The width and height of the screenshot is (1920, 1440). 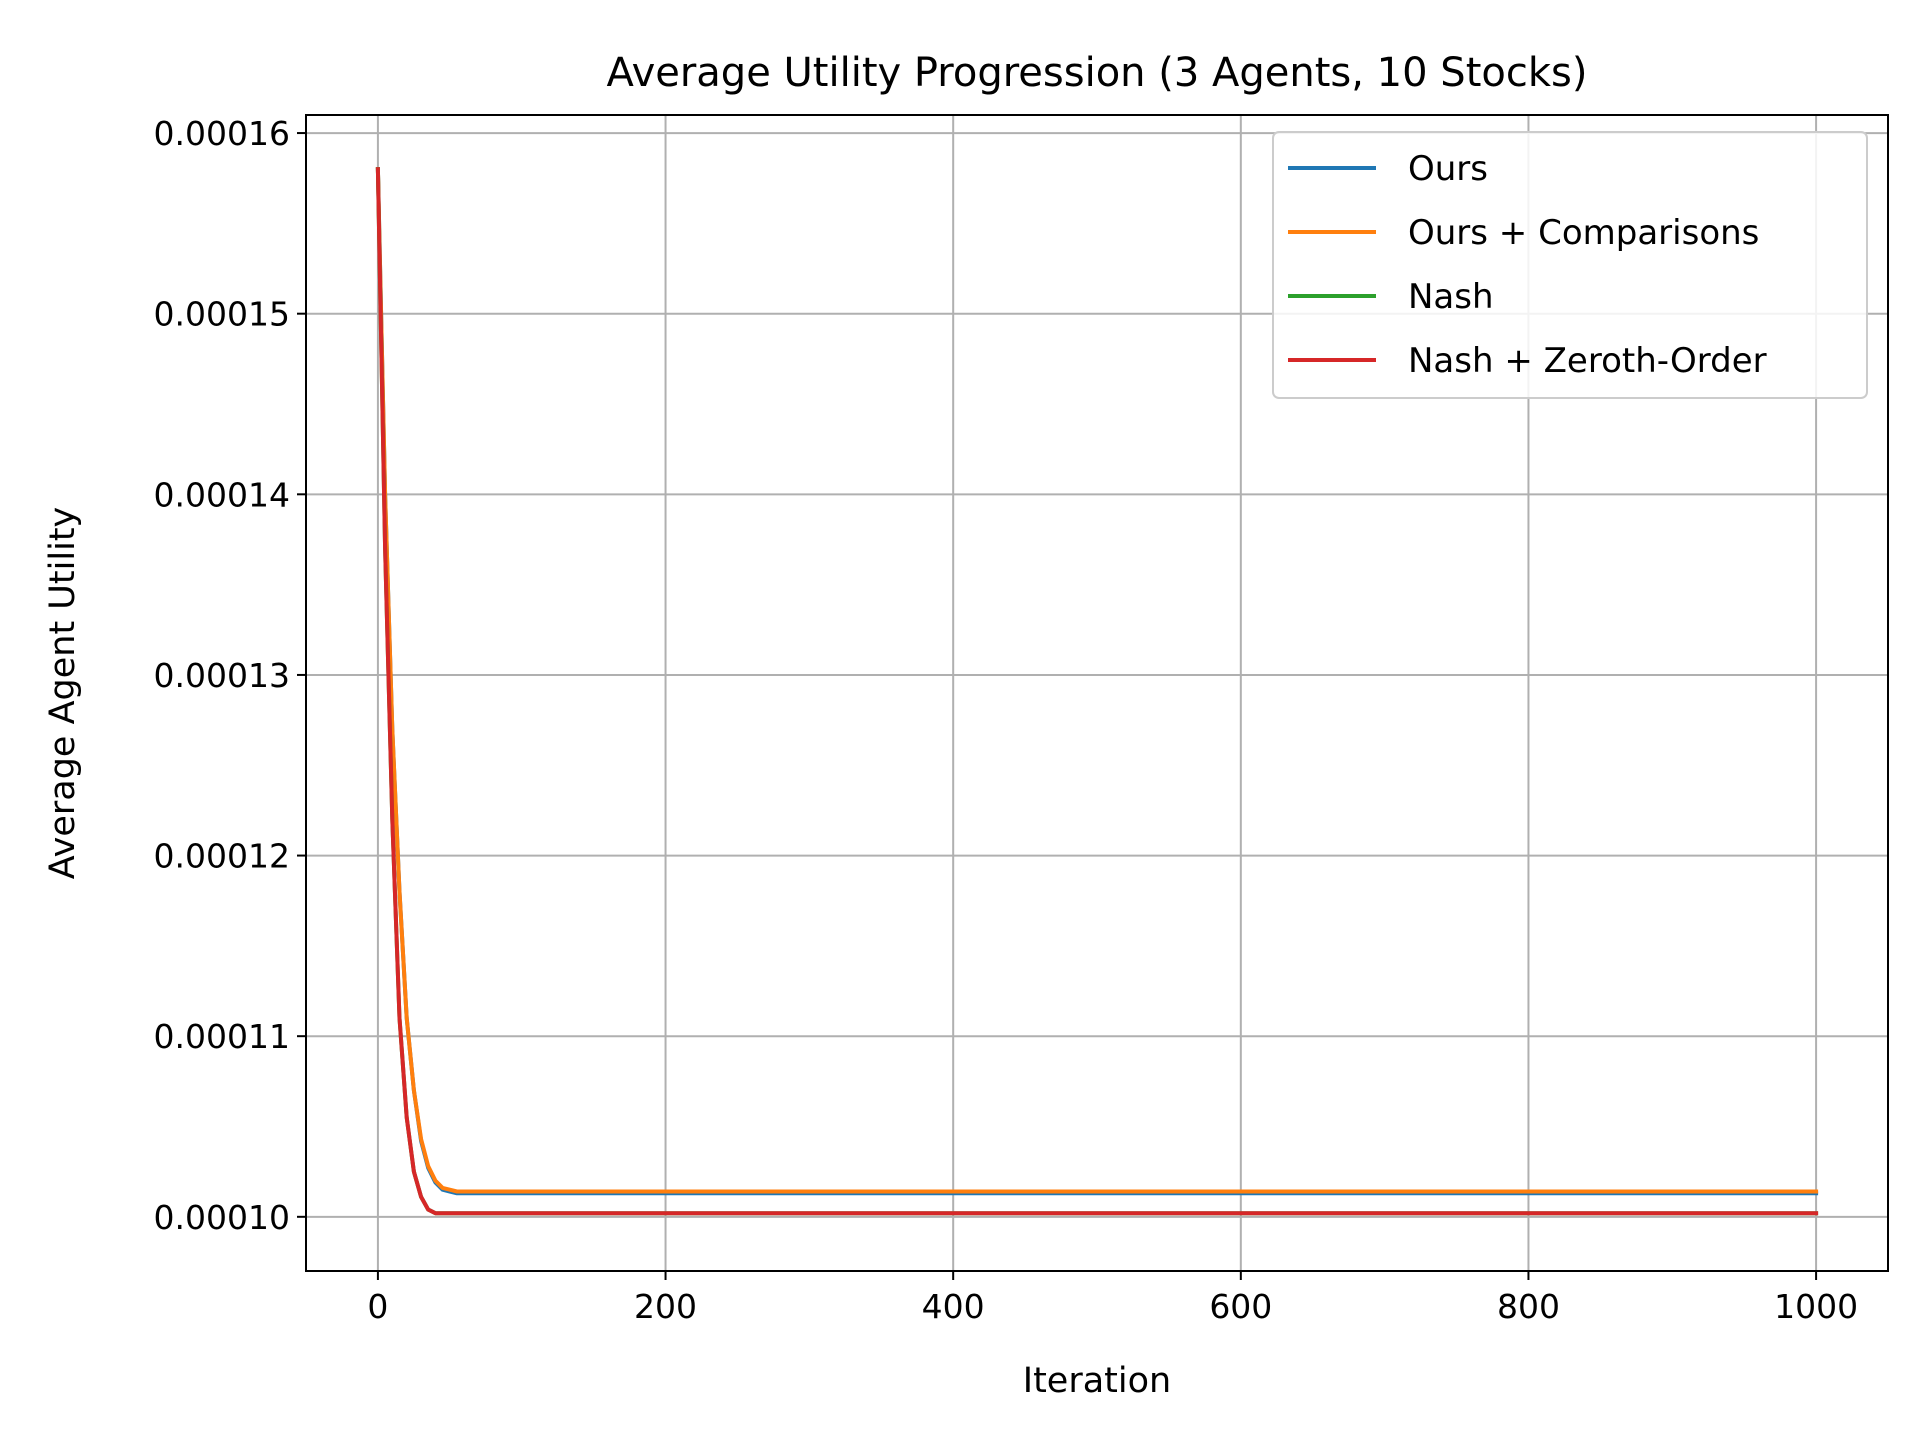 I want to click on legend-box, so click(x=1570, y=265).